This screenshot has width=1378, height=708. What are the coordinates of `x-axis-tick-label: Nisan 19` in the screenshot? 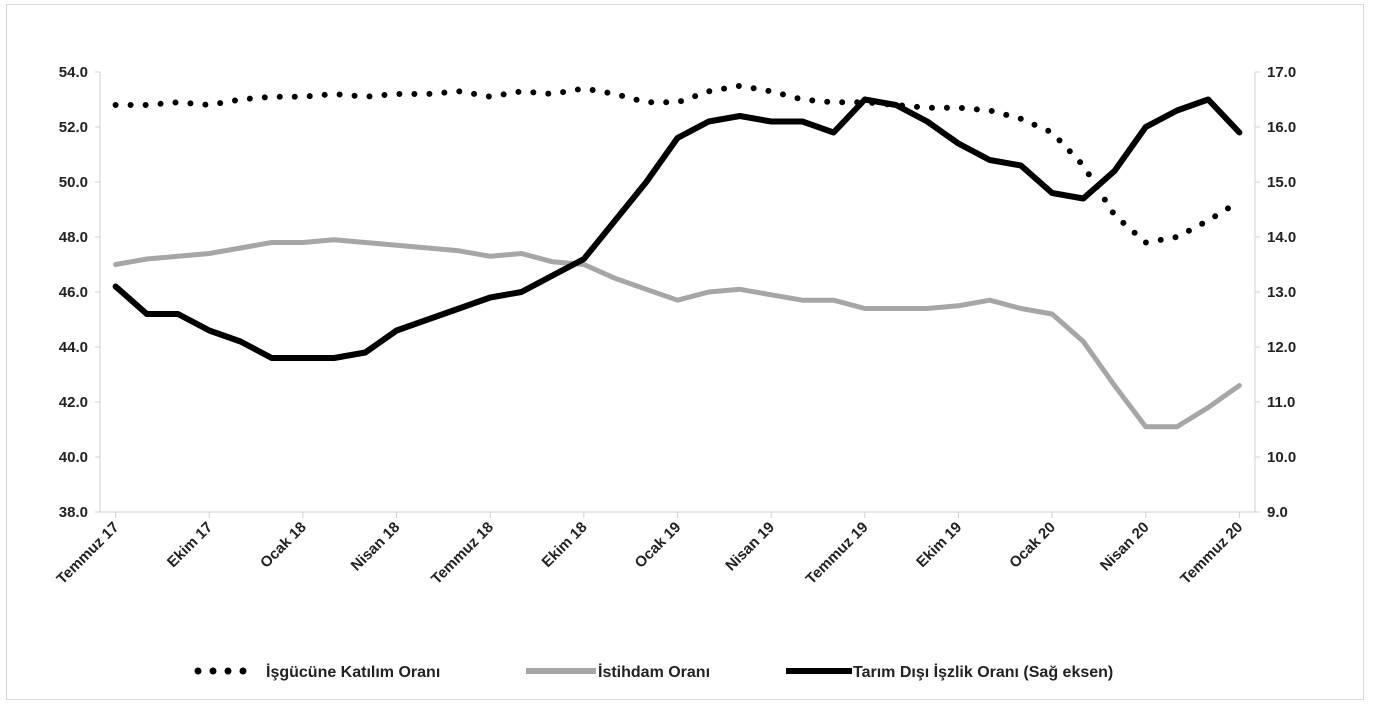 It's located at (750, 547).